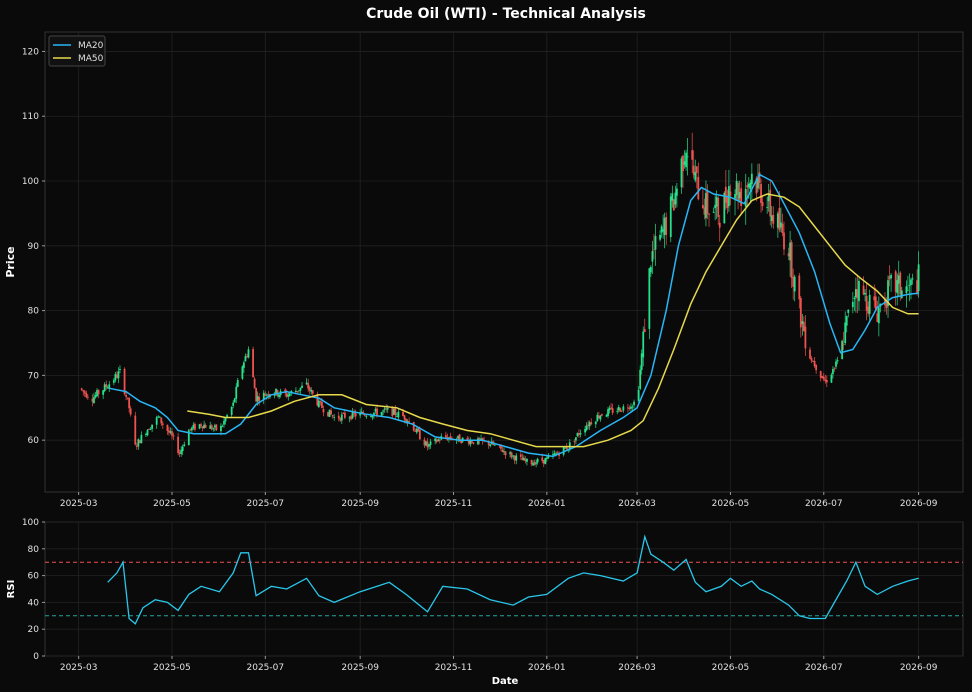  I want to click on price-y-tick-label: 90, so click(34, 247).